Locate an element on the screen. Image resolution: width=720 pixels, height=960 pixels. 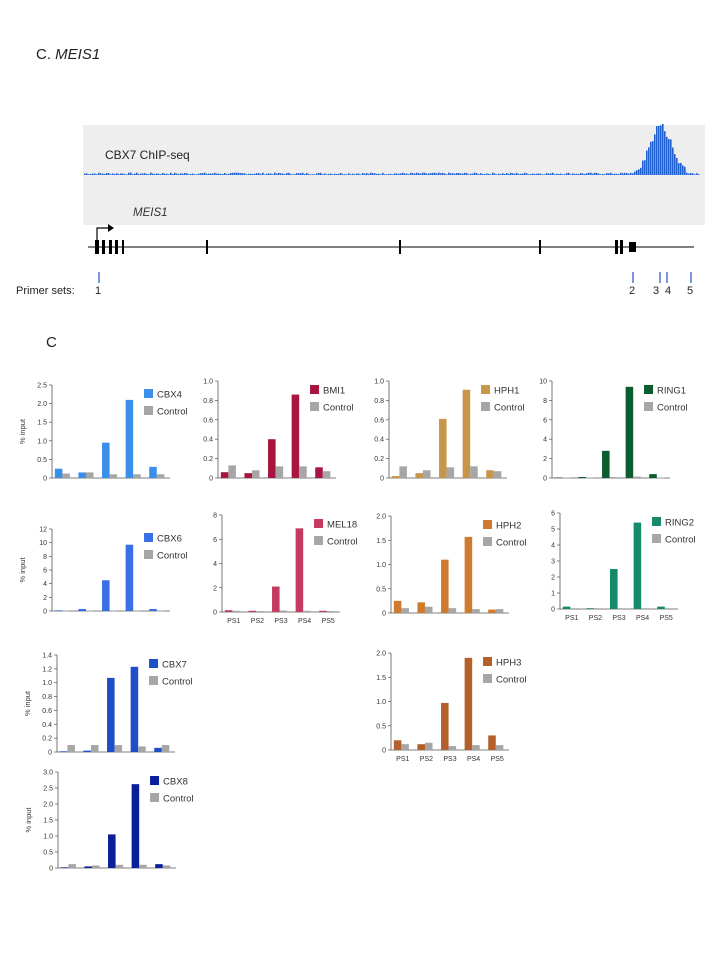
bar-ring1-ps1 is located at coordinates (558, 478).